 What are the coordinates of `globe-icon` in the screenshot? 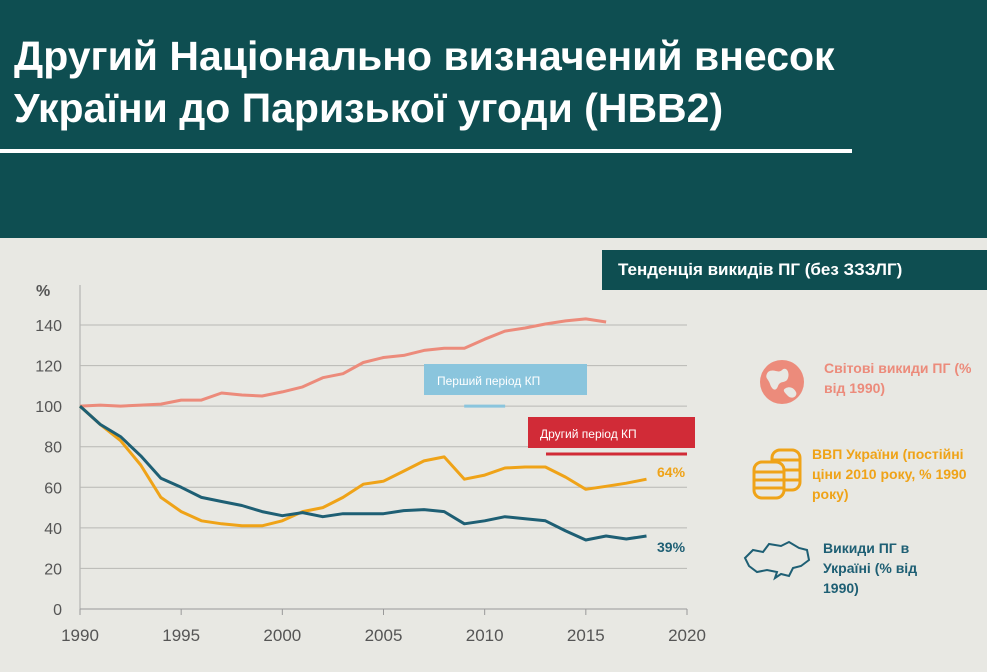 It's located at (782, 384).